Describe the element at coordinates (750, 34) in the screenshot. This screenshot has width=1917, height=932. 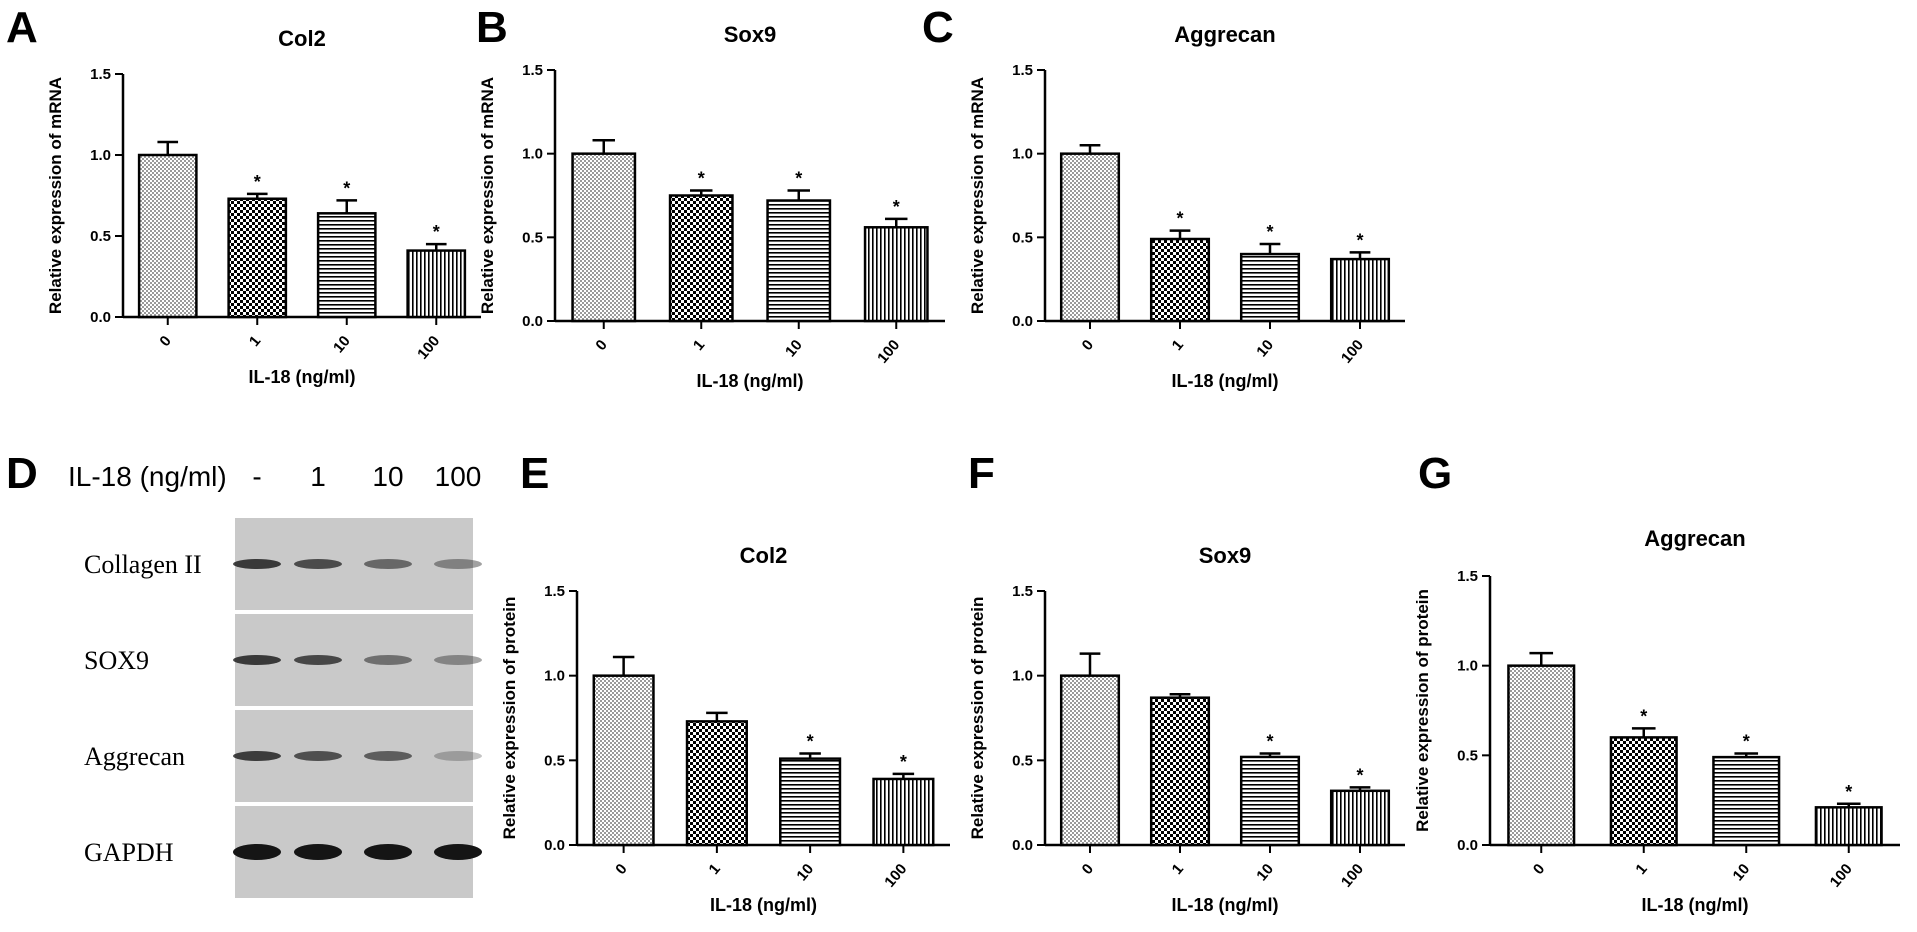
I see `chart-title: Sox9` at that location.